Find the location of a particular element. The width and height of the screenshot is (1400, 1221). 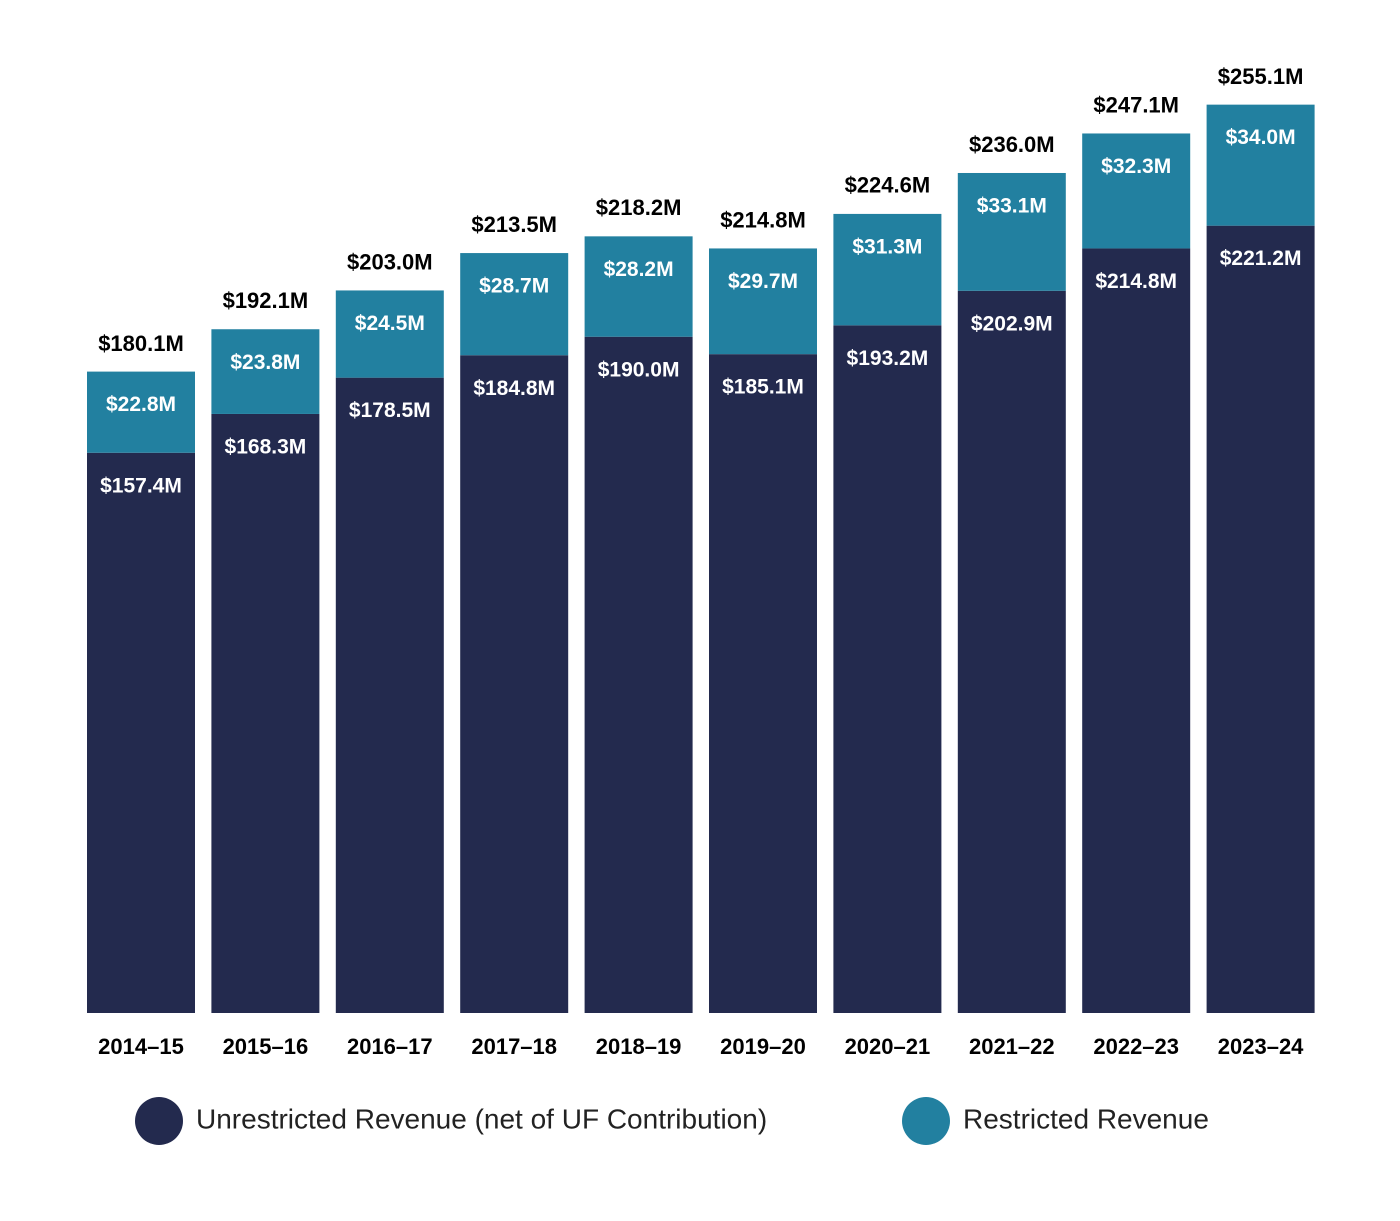

total-label: $213.5M is located at coordinates (514, 224).